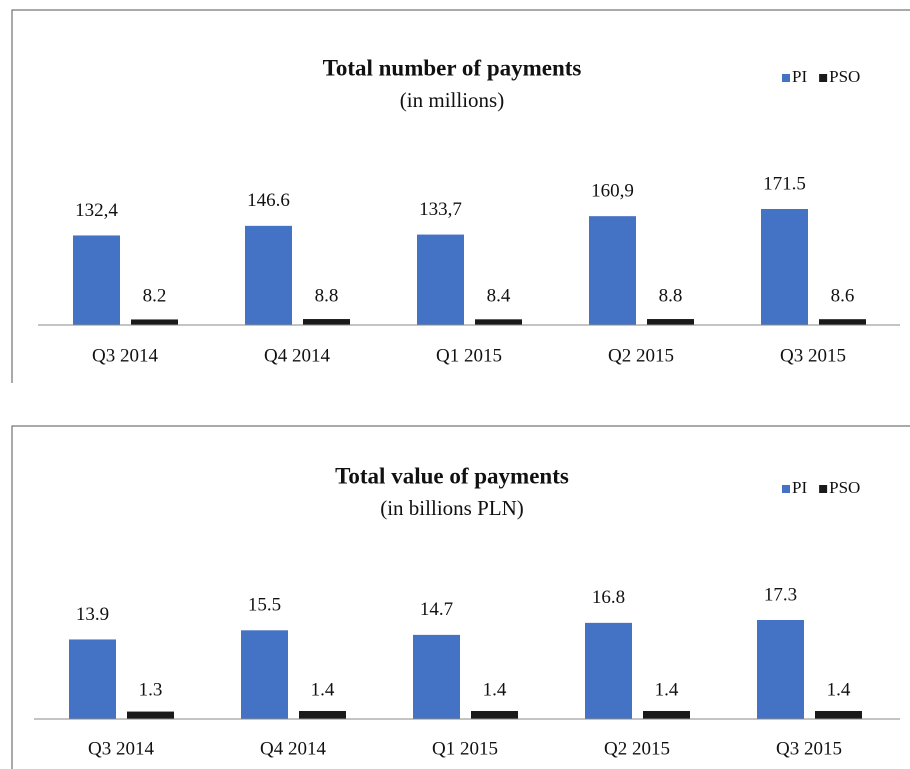  What do you see at coordinates (780, 594) in the screenshot?
I see `data-label: 17.3` at bounding box center [780, 594].